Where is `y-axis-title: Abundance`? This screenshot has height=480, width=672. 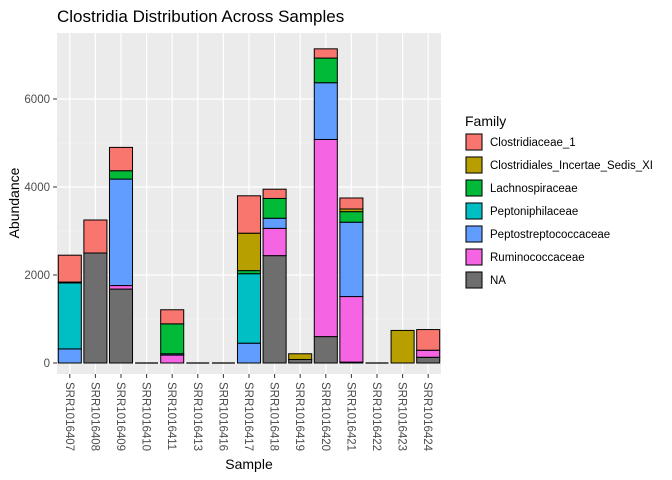 y-axis-title: Abundance is located at coordinates (14, 202).